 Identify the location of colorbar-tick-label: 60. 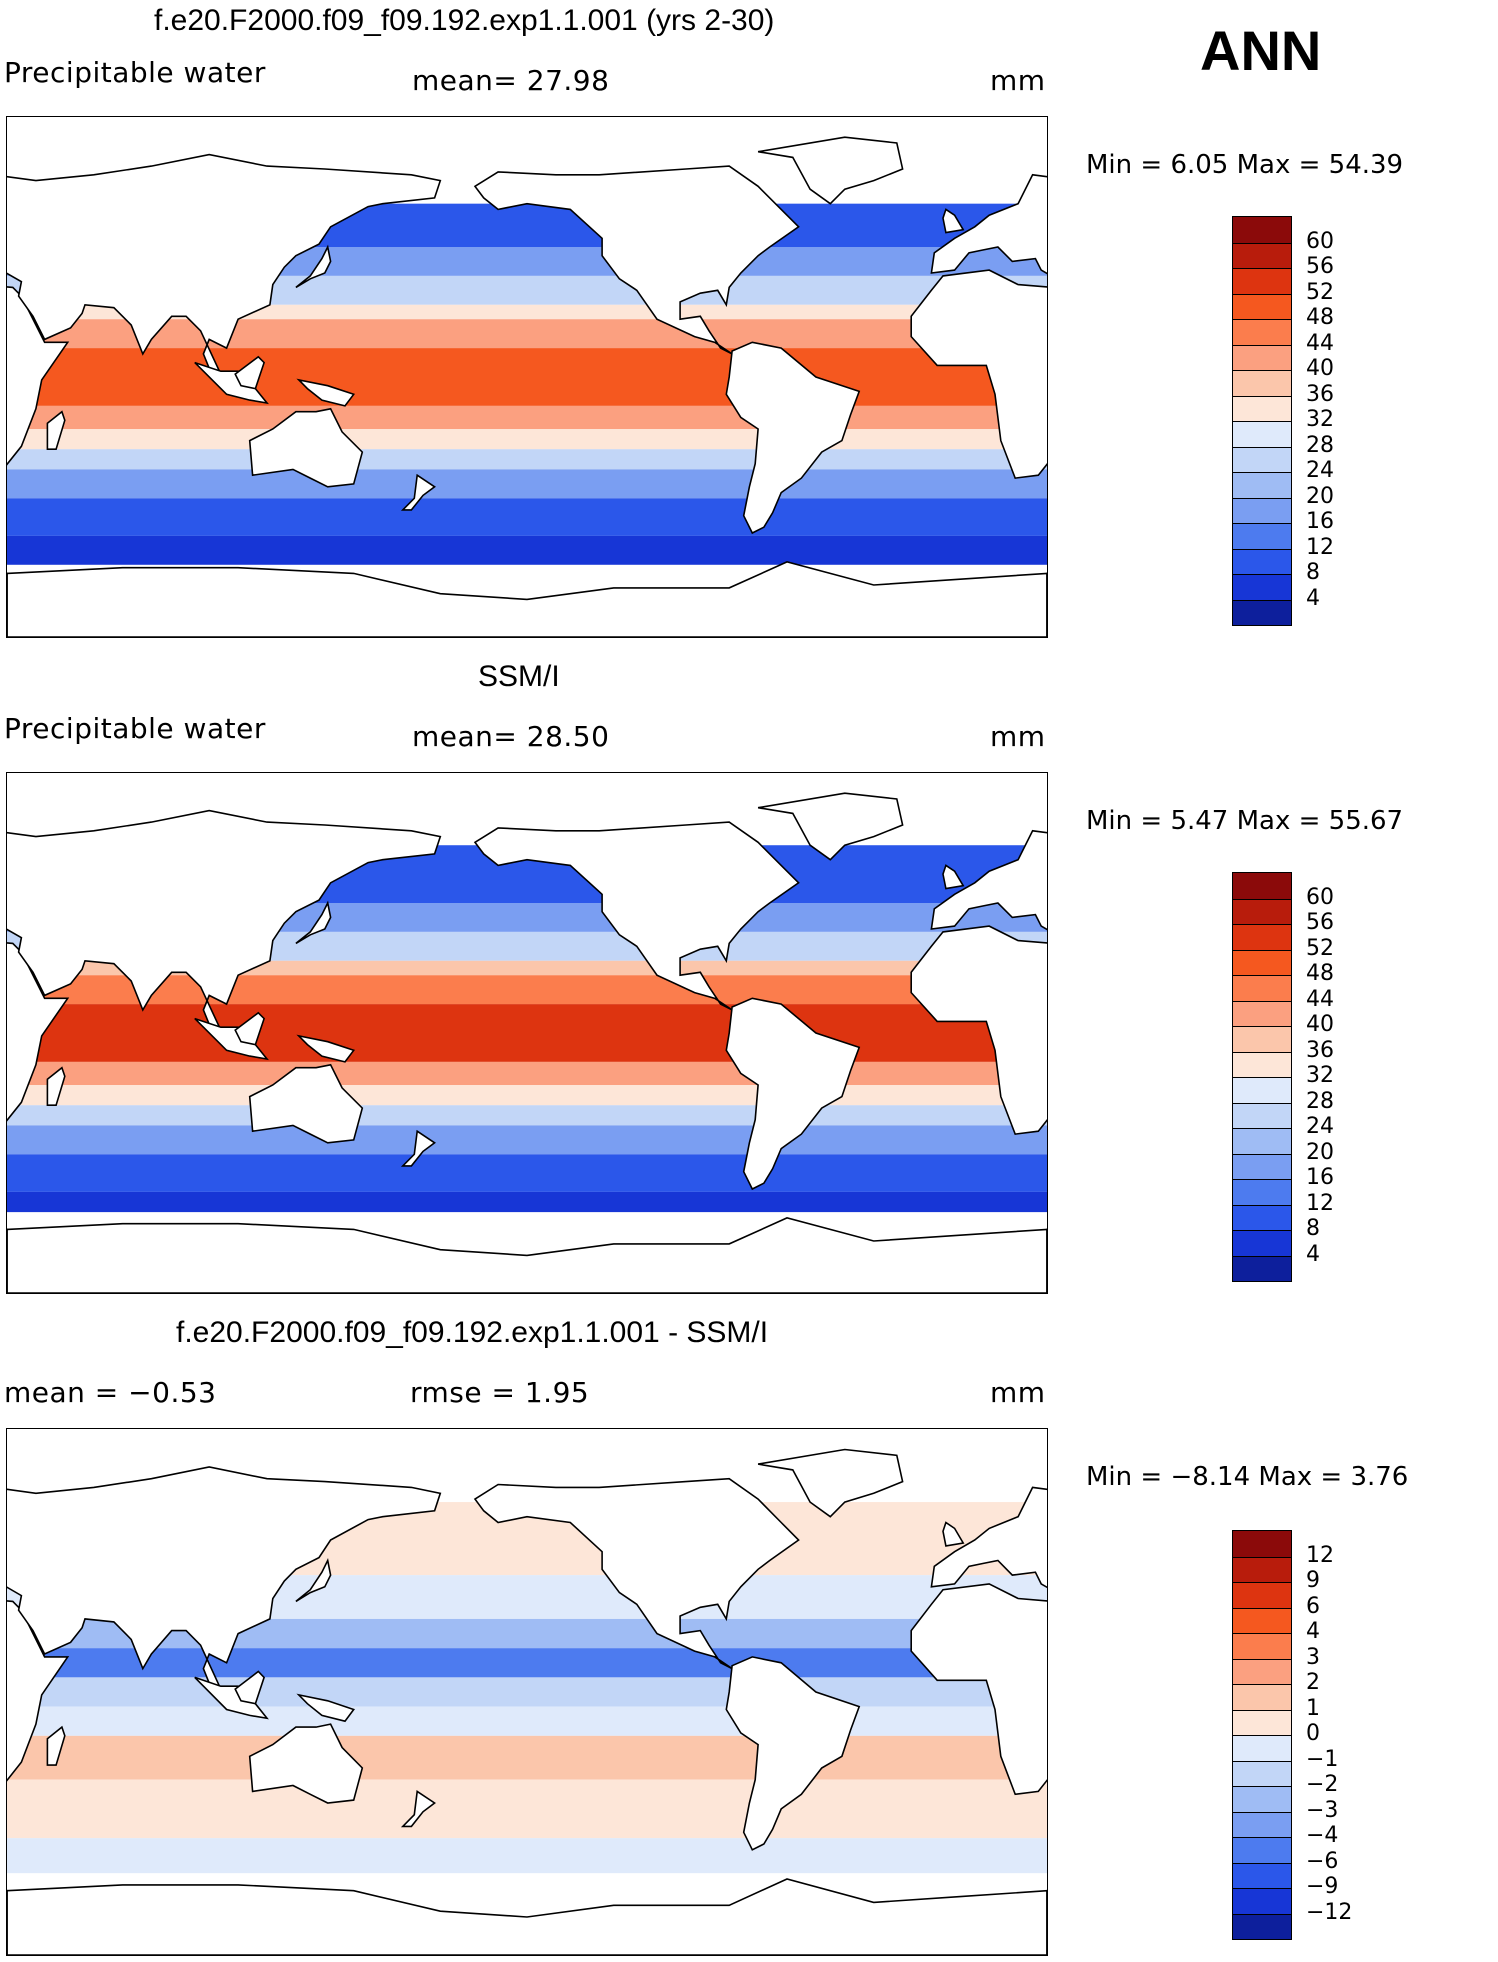
(1320, 897).